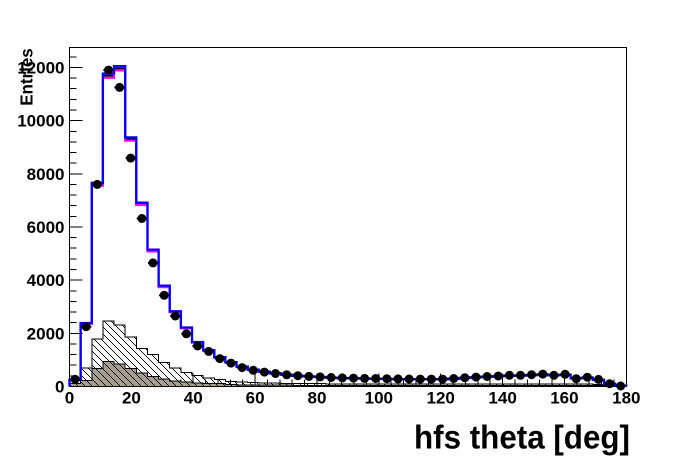 The height and width of the screenshot is (472, 696). What do you see at coordinates (317, 398) in the screenshot?
I see `svg-text: 80` at bounding box center [317, 398].